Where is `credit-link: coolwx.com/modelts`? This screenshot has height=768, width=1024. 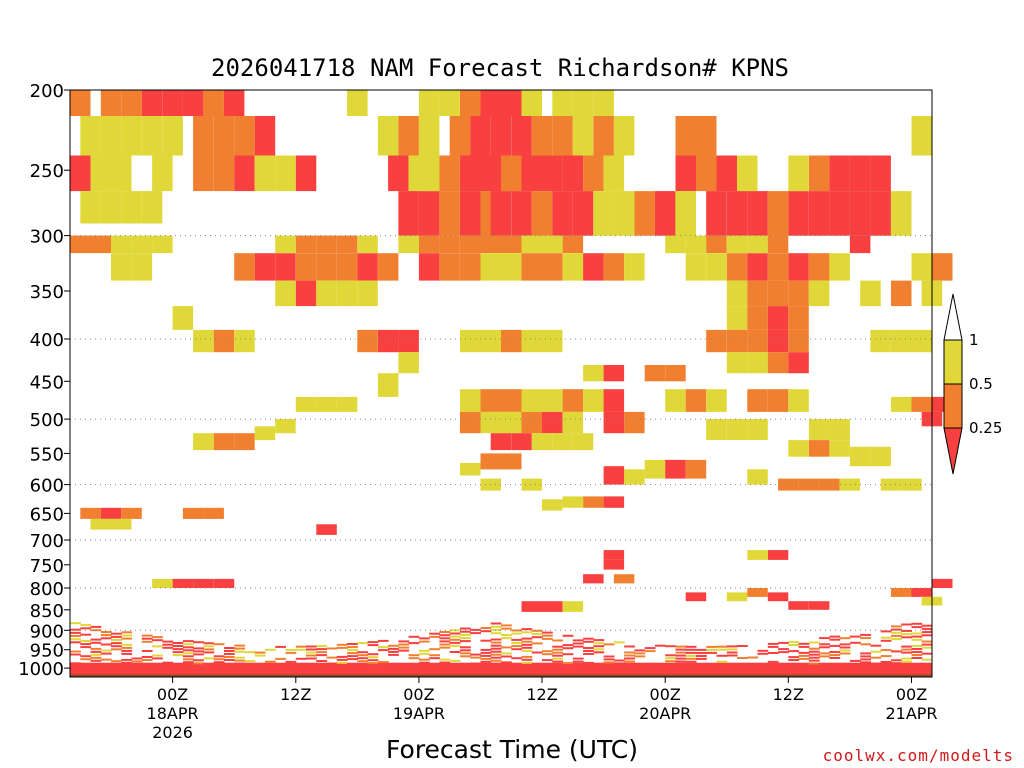 credit-link: coolwx.com/modelts is located at coordinates (918, 755).